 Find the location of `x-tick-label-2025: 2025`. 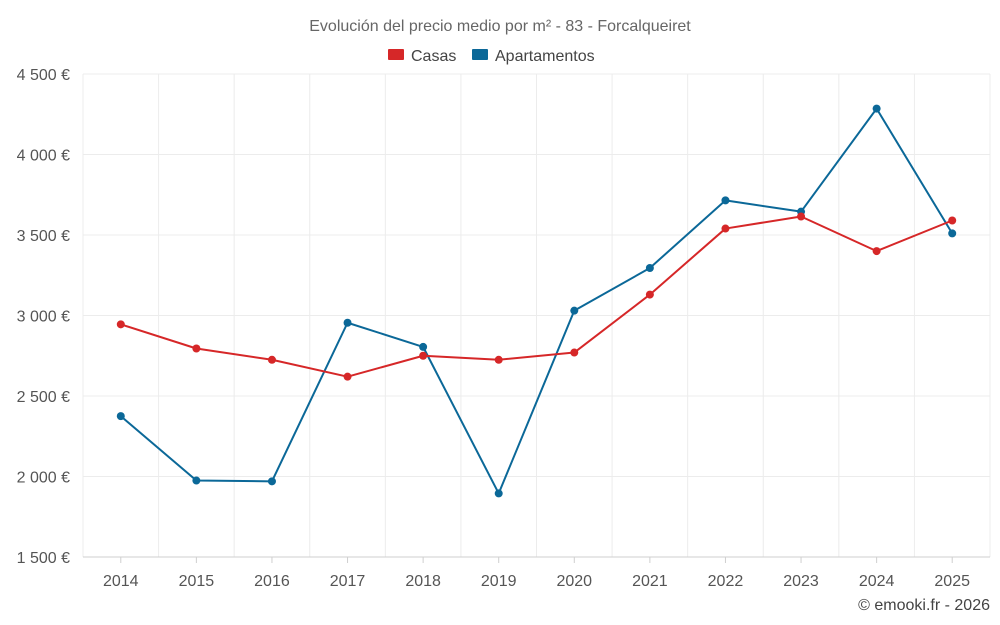

x-tick-label-2025: 2025 is located at coordinates (952, 581).